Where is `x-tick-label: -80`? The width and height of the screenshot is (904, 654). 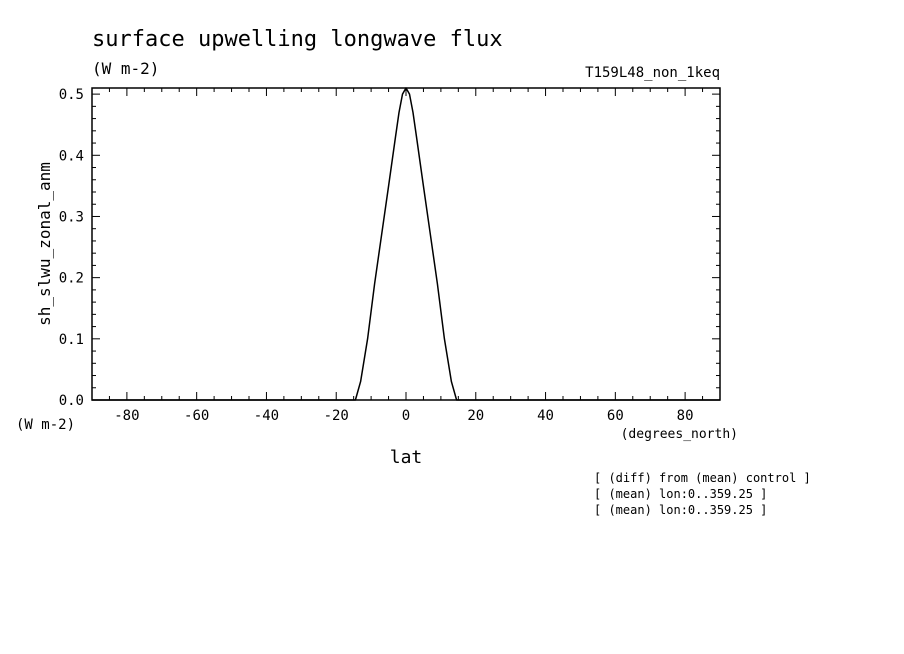
x-tick-label: -80 is located at coordinates (126, 416).